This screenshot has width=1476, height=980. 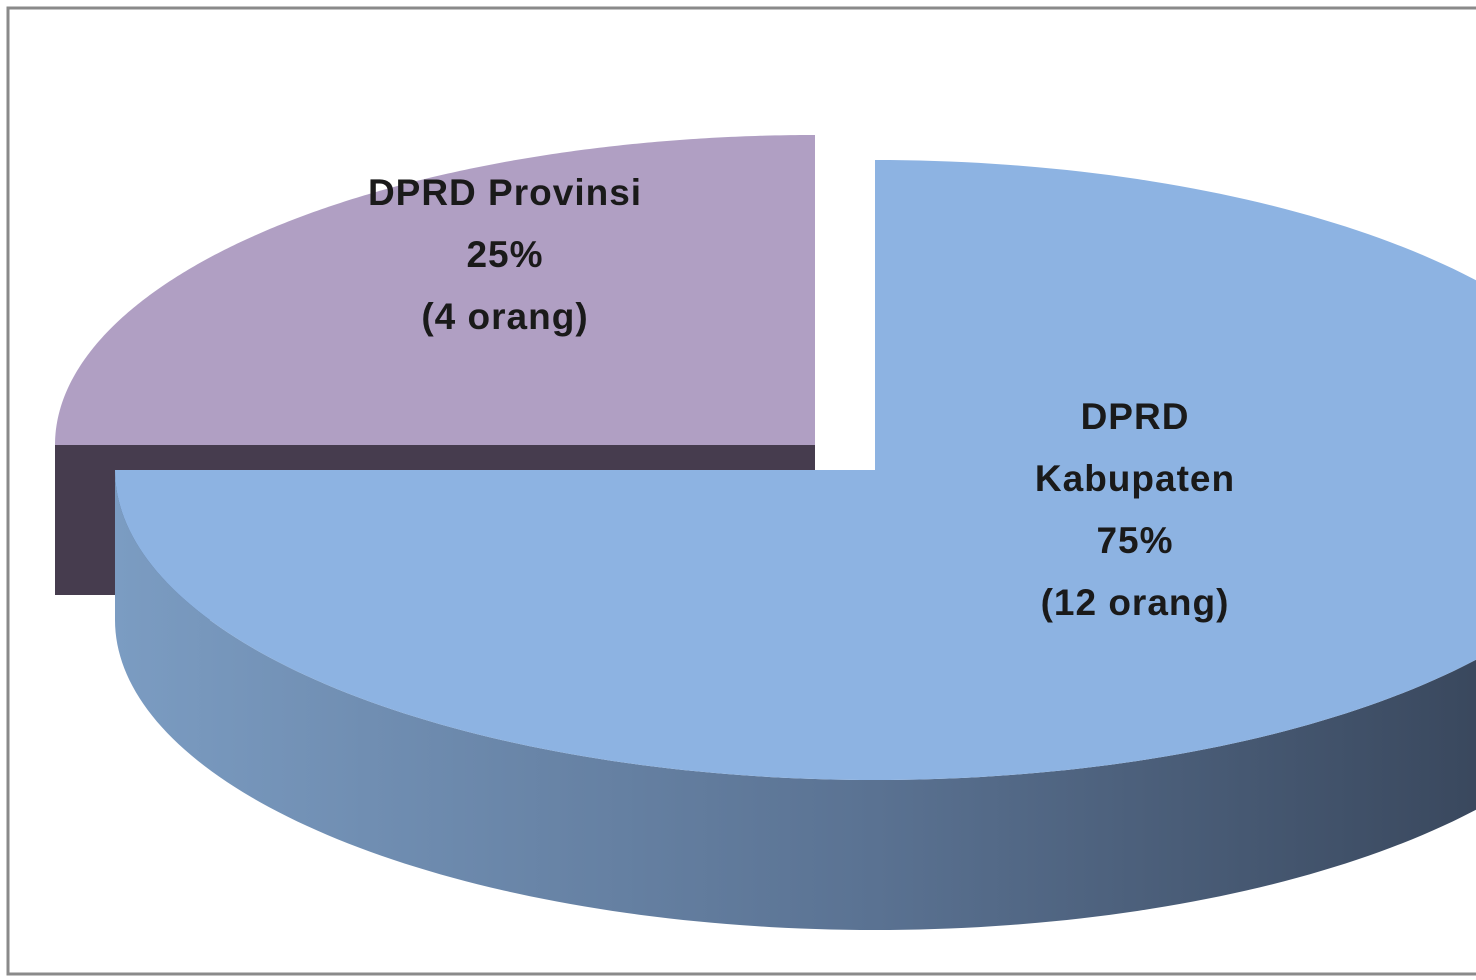 What do you see at coordinates (1135, 602) in the screenshot?
I see `count-label: (12 orang)` at bounding box center [1135, 602].